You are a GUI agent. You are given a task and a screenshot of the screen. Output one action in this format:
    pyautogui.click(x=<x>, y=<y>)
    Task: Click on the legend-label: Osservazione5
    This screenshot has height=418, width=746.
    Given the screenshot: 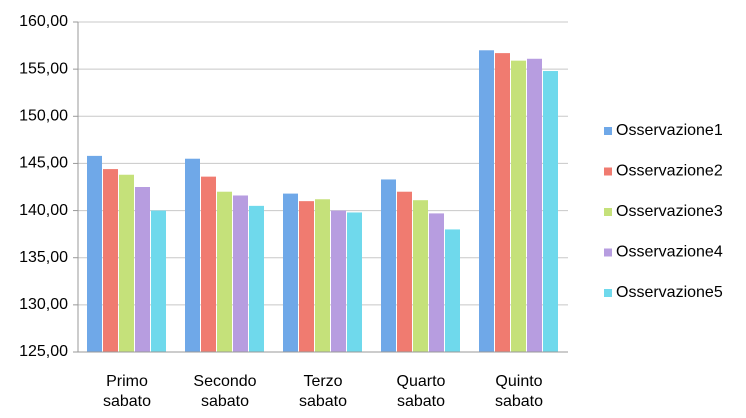 What is the action you would take?
    pyautogui.click(x=669, y=292)
    